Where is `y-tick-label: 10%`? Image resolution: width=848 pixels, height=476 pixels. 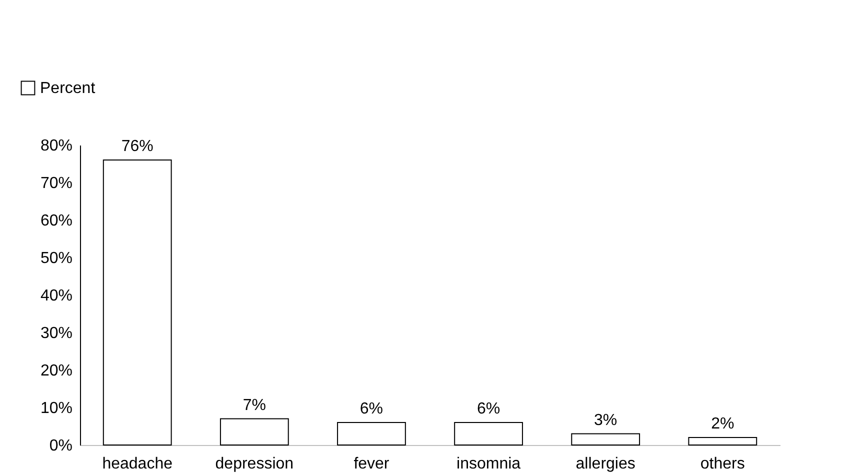
y-tick-label: 10% is located at coordinates (56, 408).